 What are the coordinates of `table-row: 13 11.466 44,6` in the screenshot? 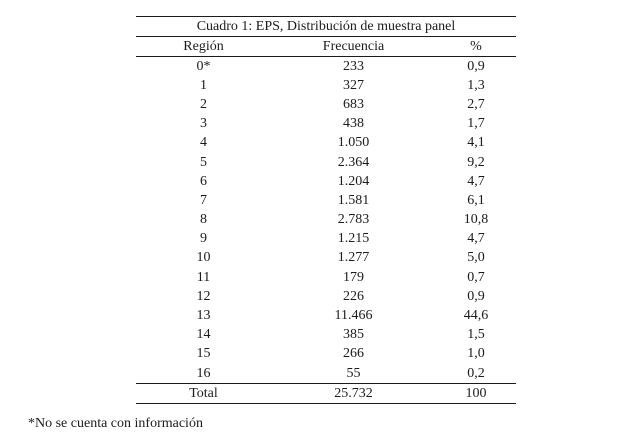 It's located at (326, 315).